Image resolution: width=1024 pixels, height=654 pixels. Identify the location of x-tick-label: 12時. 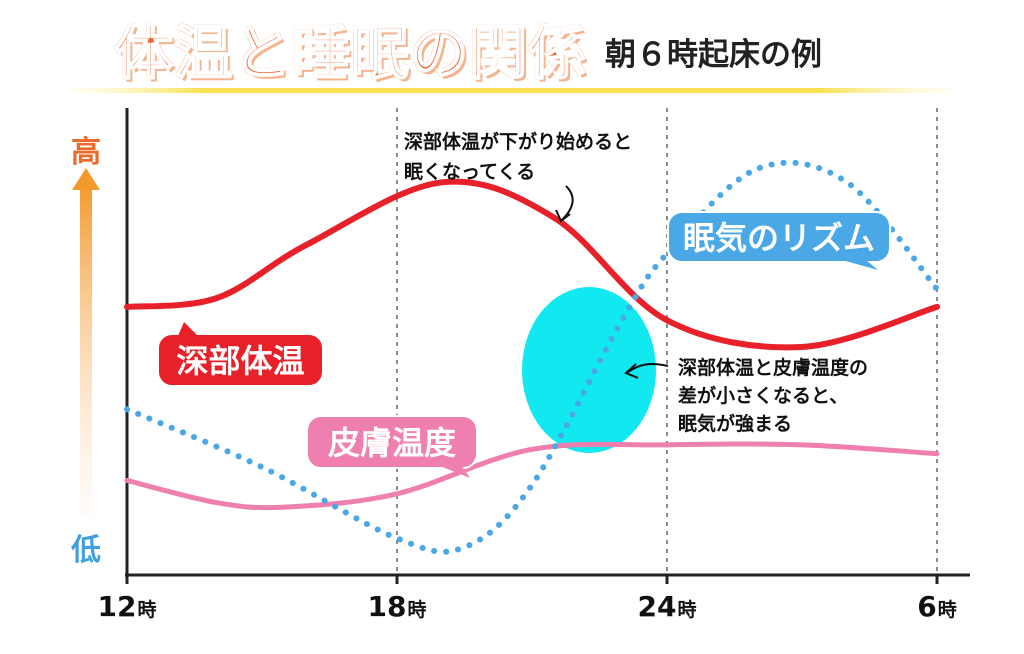
(127, 606).